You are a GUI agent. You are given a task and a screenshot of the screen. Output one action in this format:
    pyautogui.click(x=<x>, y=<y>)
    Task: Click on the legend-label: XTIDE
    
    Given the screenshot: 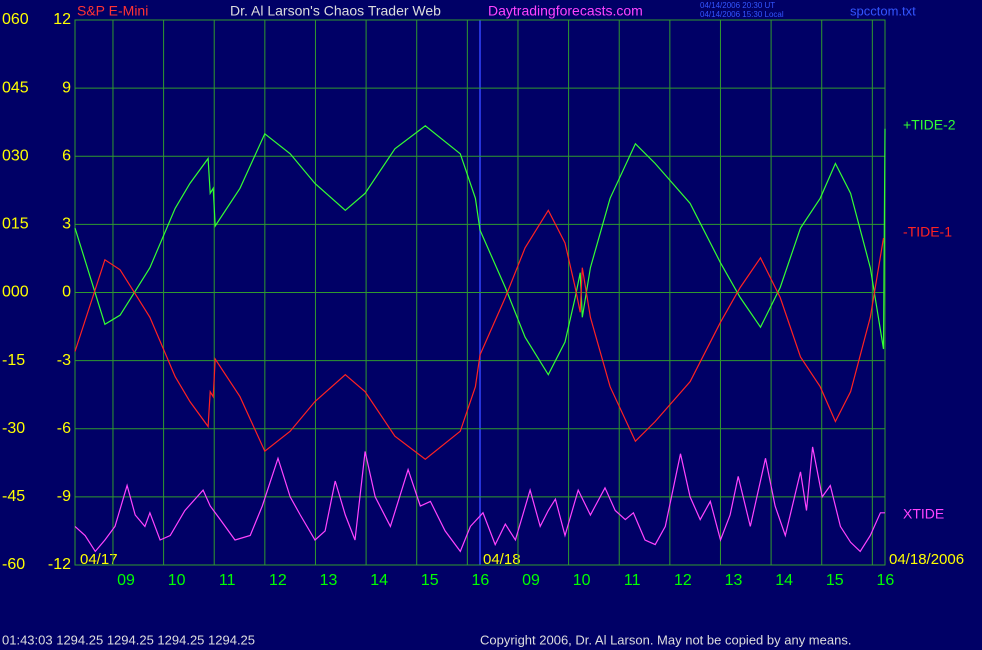 What is the action you would take?
    pyautogui.click(x=923, y=514)
    